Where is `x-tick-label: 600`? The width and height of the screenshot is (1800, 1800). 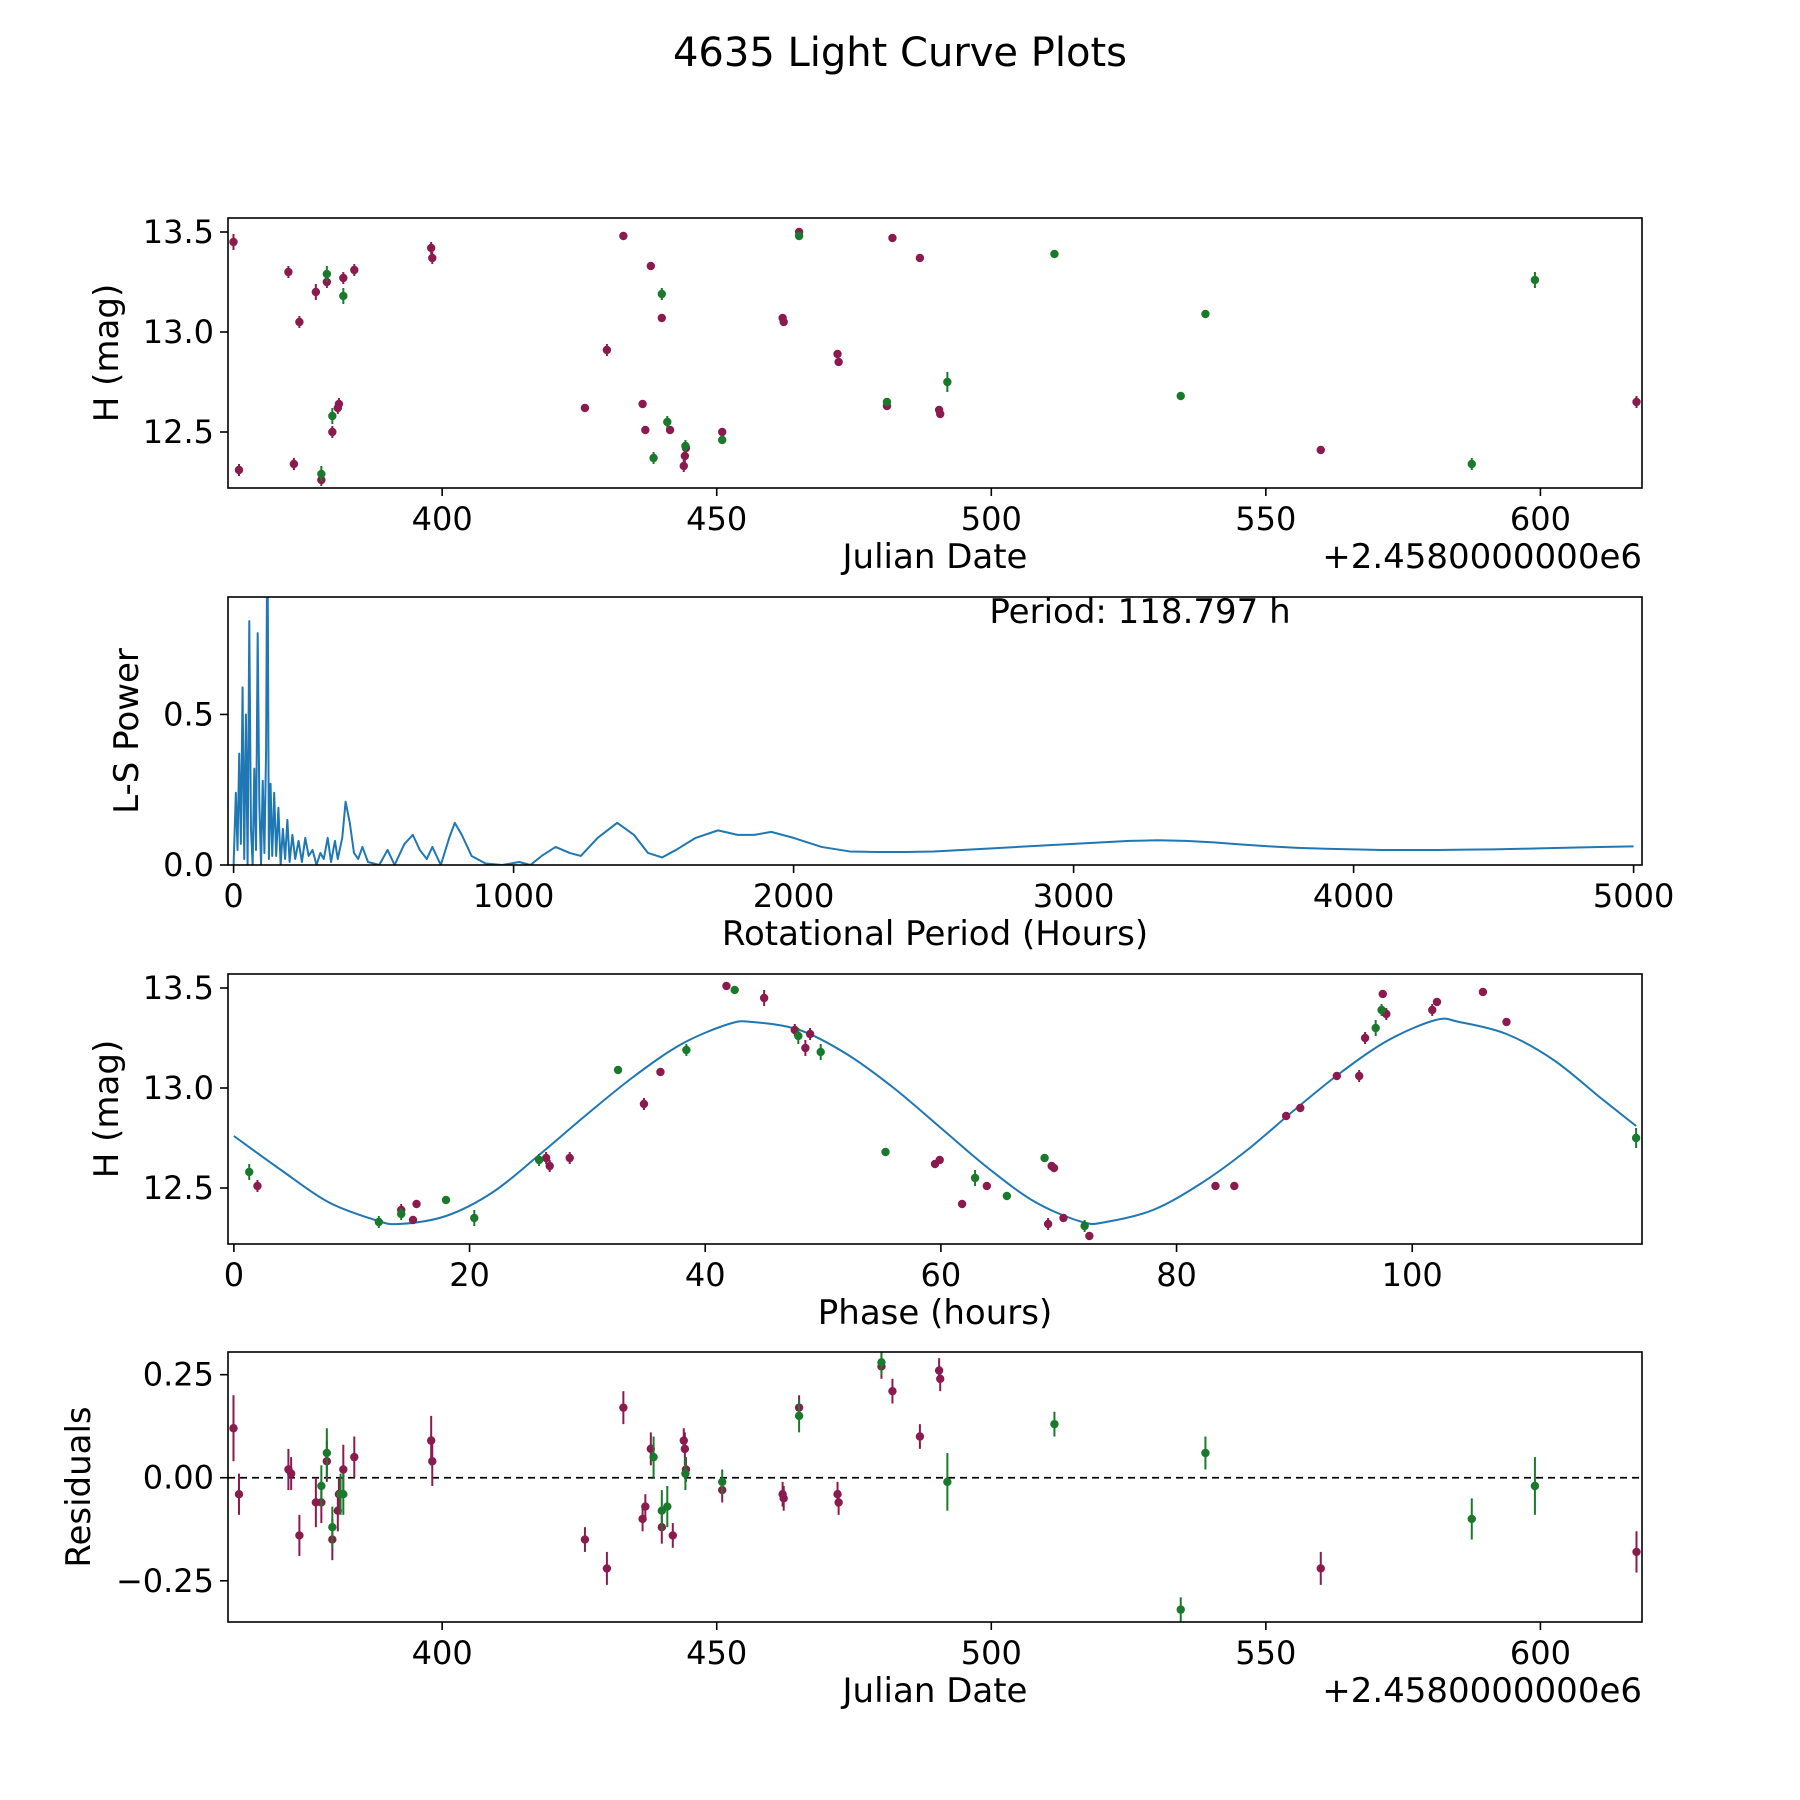 x-tick-label: 600 is located at coordinates (1540, 519).